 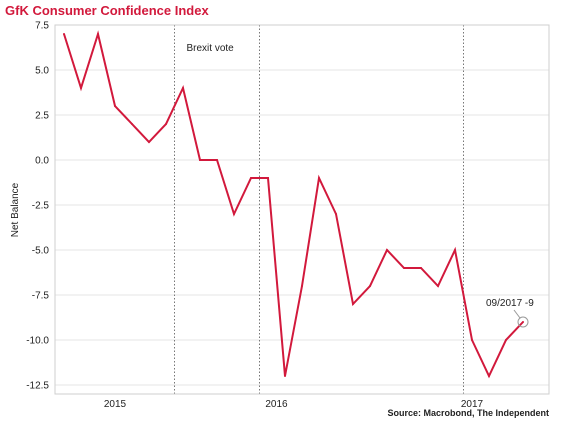 What do you see at coordinates (472, 404) in the screenshot?
I see `x-tick-label: 2017` at bounding box center [472, 404].